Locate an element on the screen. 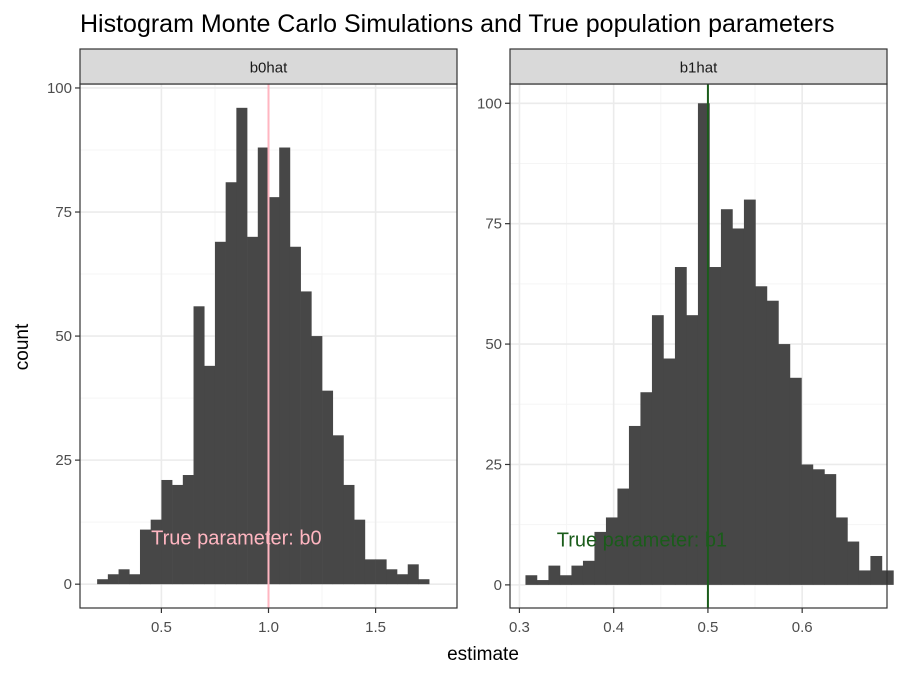 Image resolution: width=900 pixels, height=680 pixels. x-tick-label: 0.6 is located at coordinates (802, 627).